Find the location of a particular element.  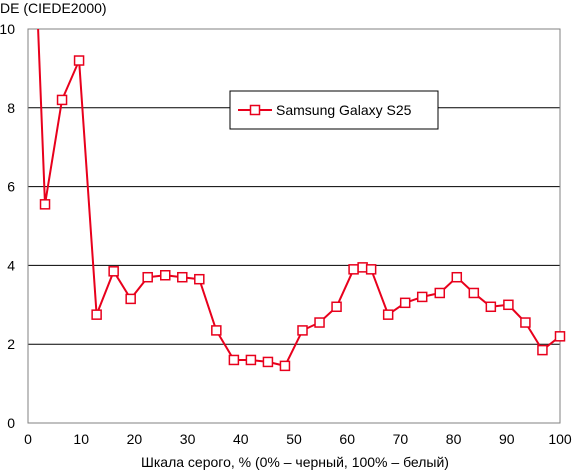

x-tick-label: 70 is located at coordinates (401, 439).